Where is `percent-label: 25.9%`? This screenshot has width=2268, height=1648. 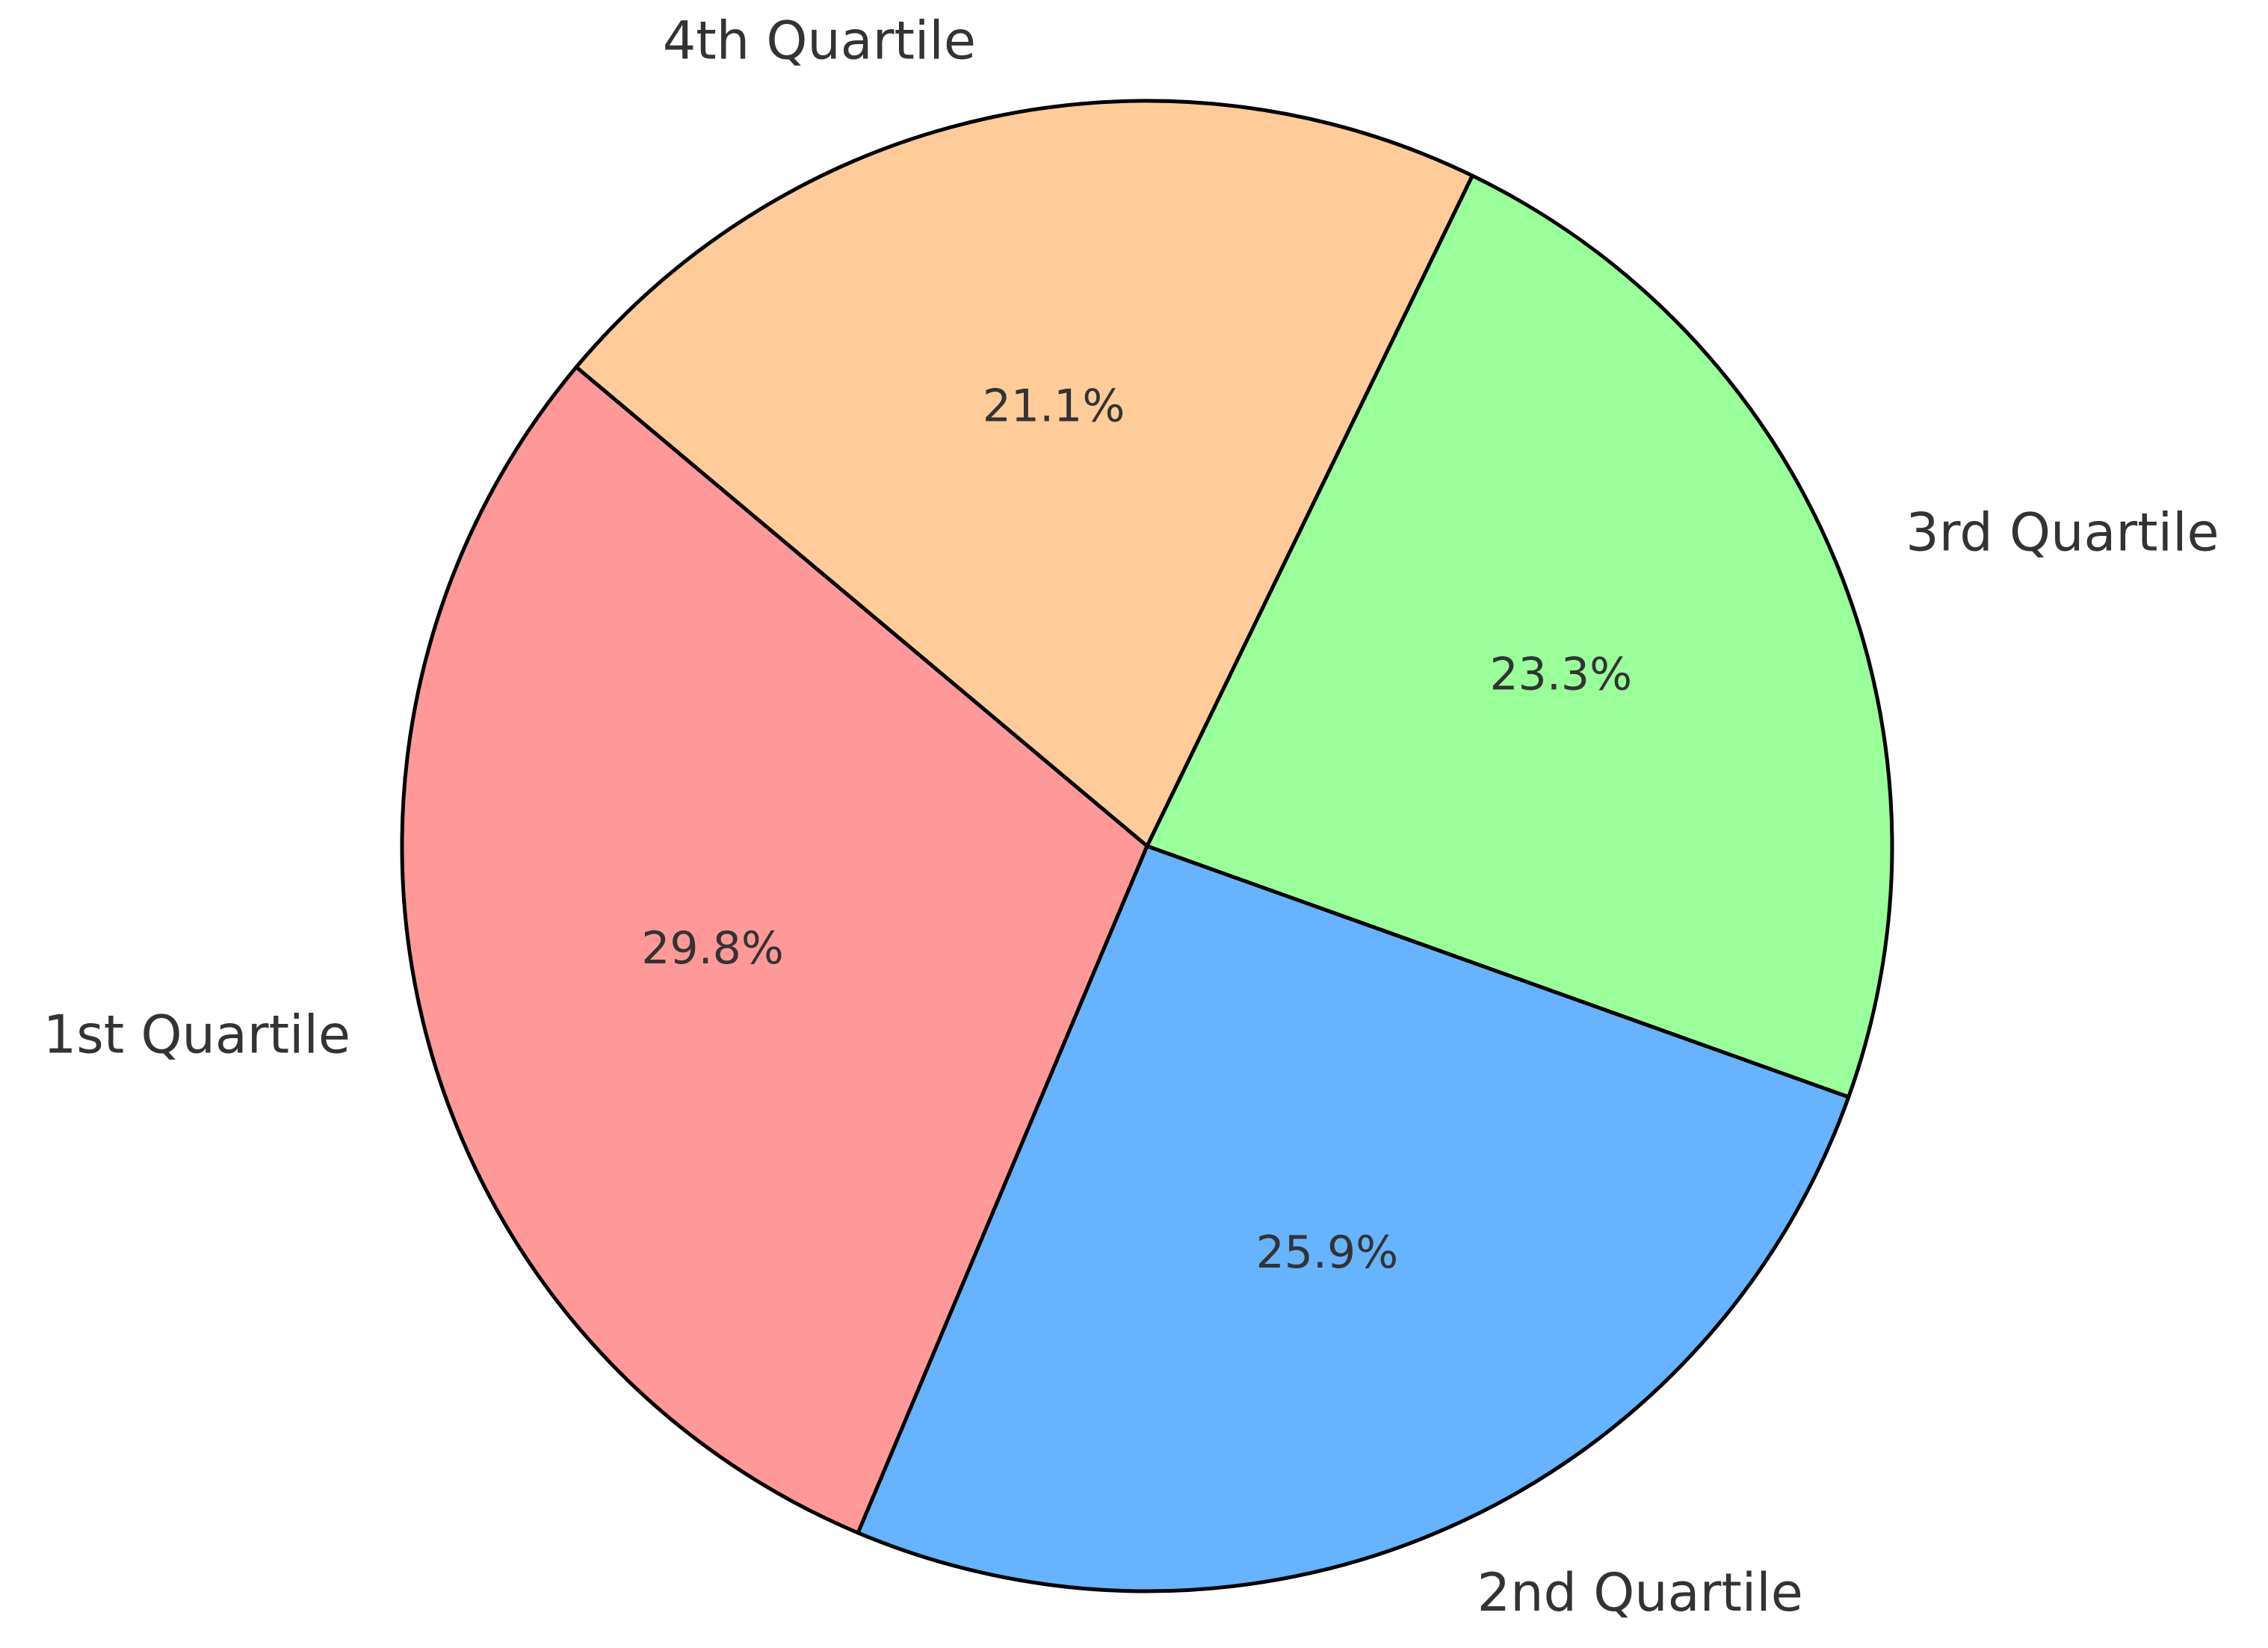
percent-label: 25.9% is located at coordinates (1327, 1252).